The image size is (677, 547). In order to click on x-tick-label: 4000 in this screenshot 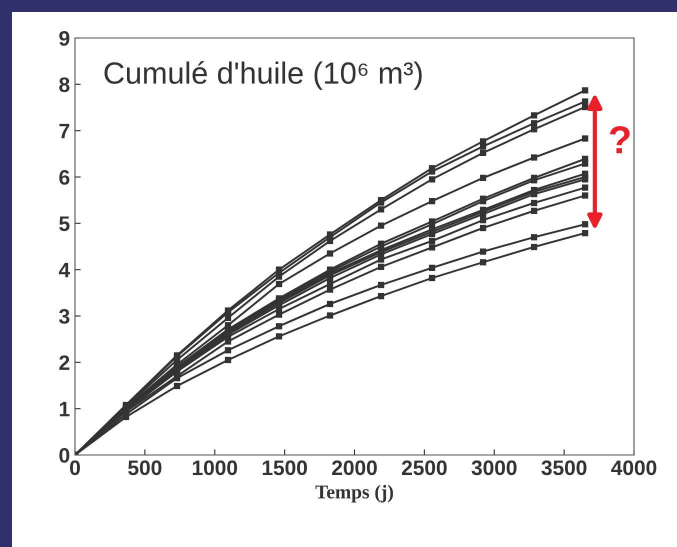, I will do `click(633, 468)`.